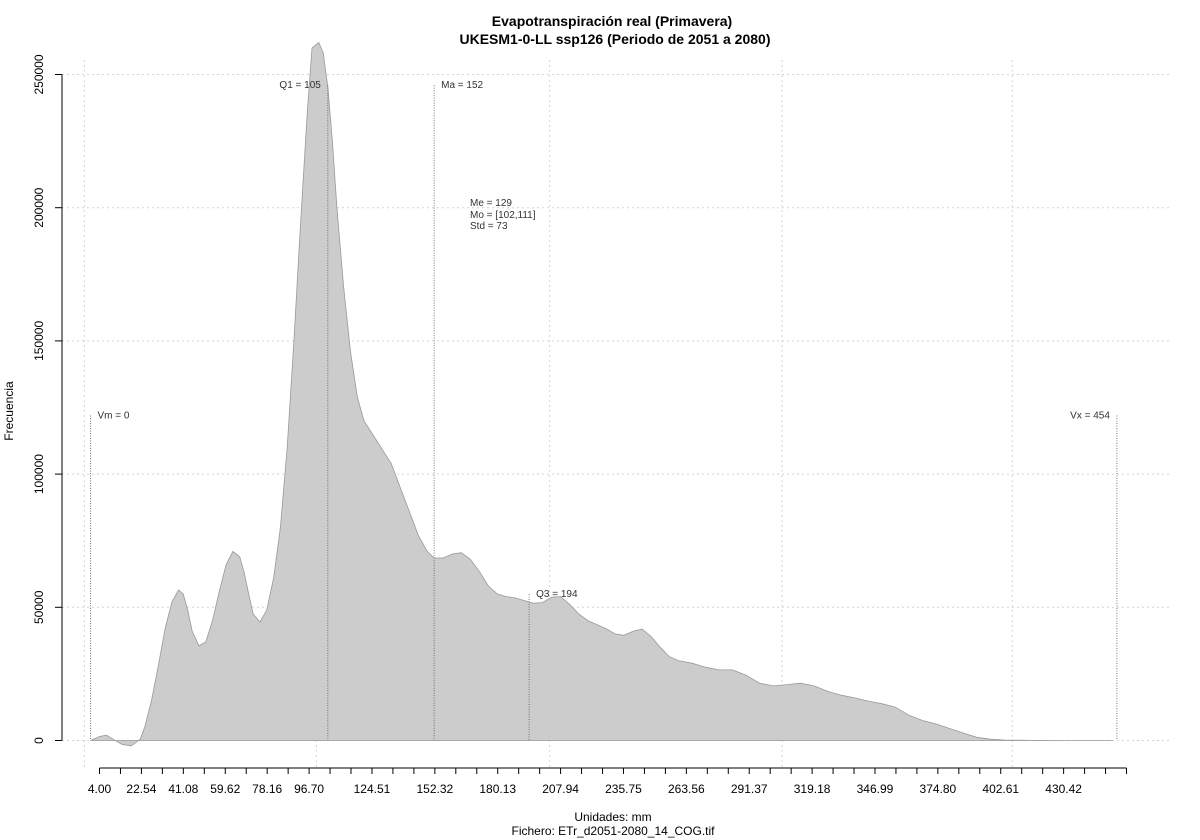 The height and width of the screenshot is (840, 1200). Describe the element at coordinates (560, 789) in the screenshot. I see `x-tick-label: 207.94` at that location.